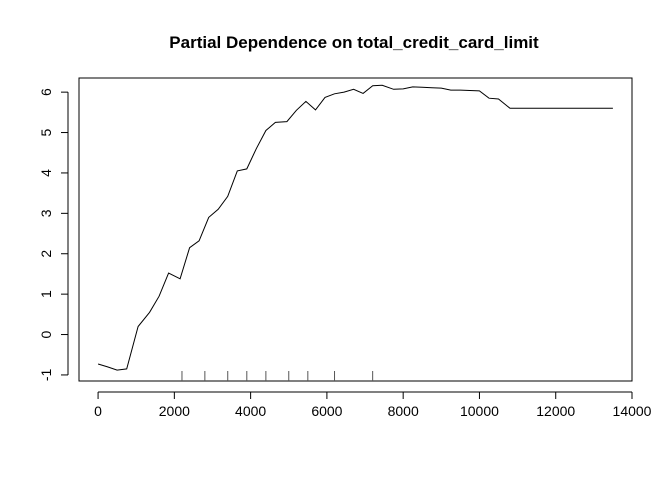 This screenshot has height=480, width=672. What do you see at coordinates (46, 213) in the screenshot?
I see `y-tick-label: 3` at bounding box center [46, 213].